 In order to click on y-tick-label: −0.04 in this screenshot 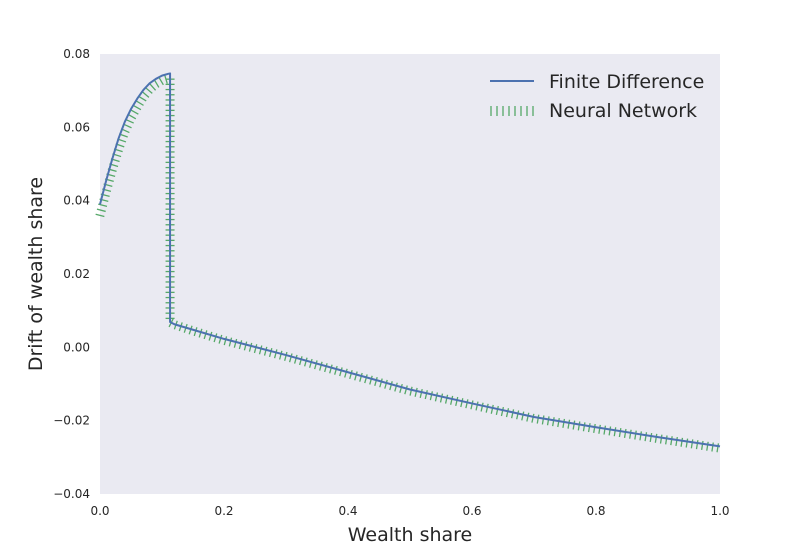, I will do `click(71, 494)`.